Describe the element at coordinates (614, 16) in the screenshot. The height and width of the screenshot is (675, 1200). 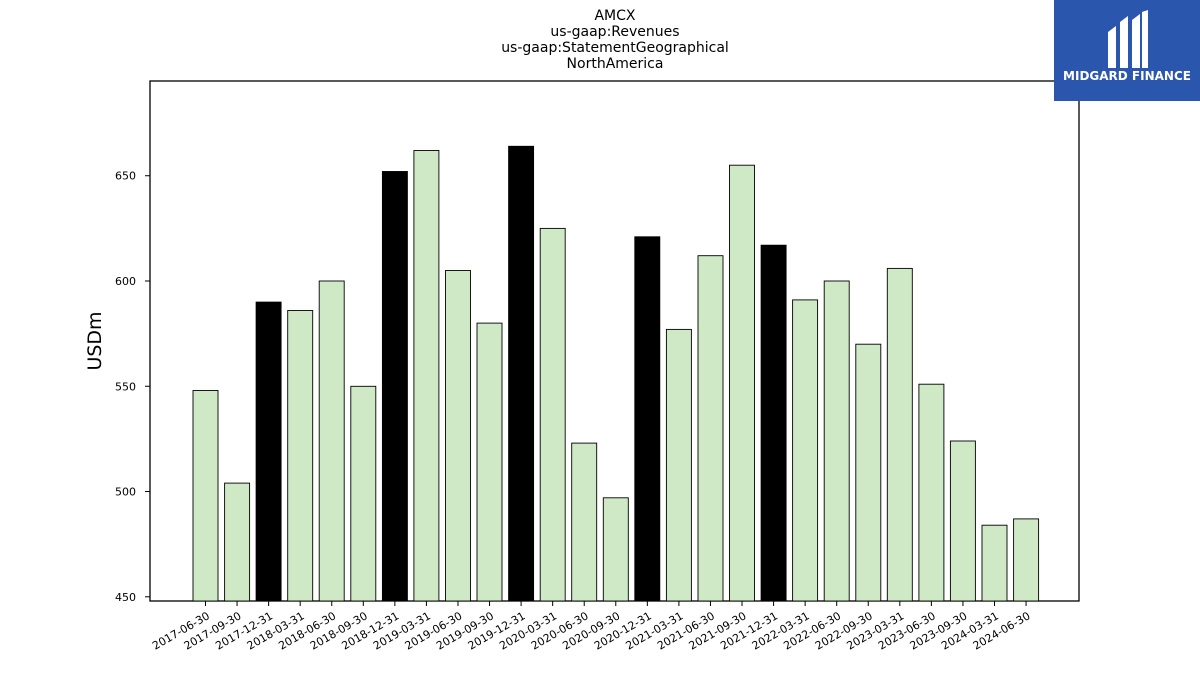
I see `chart-title-line: AMCX` at that location.